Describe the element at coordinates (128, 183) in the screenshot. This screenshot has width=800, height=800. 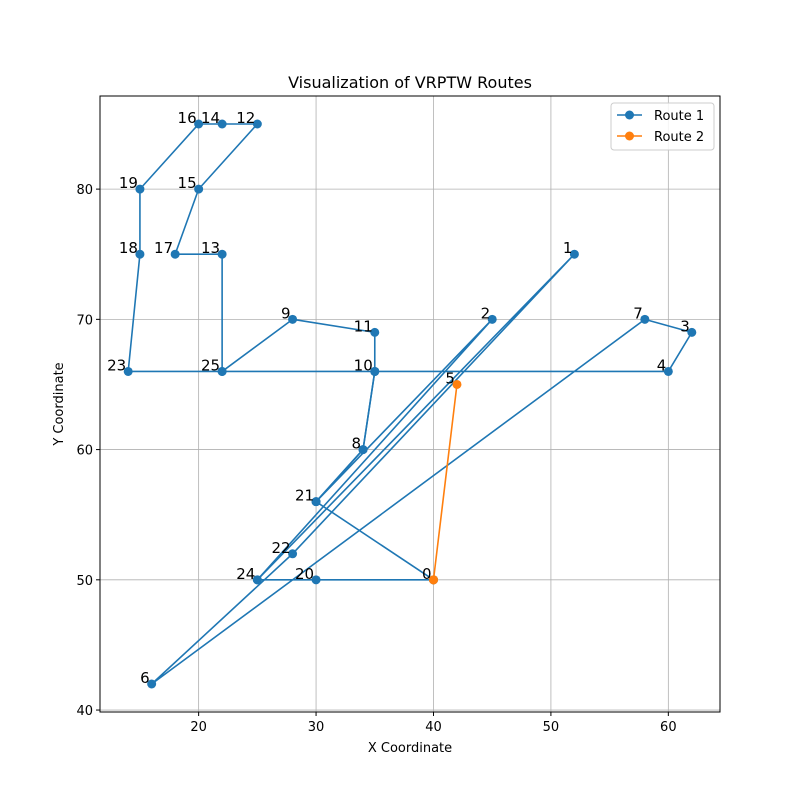
I see `node-label: 19` at that location.